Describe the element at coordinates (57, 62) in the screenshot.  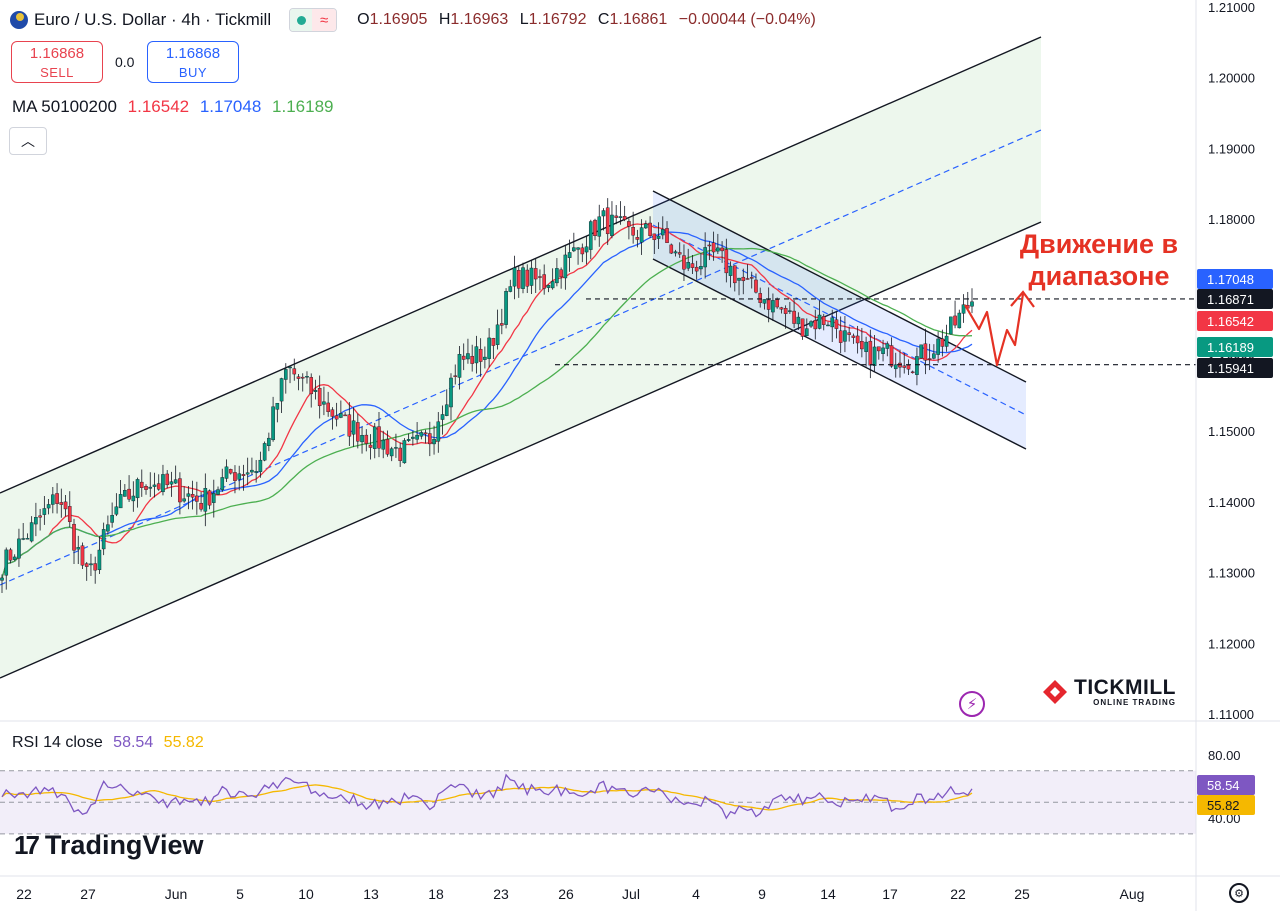
I see `sell-button: 1.16868 SELL` at that location.